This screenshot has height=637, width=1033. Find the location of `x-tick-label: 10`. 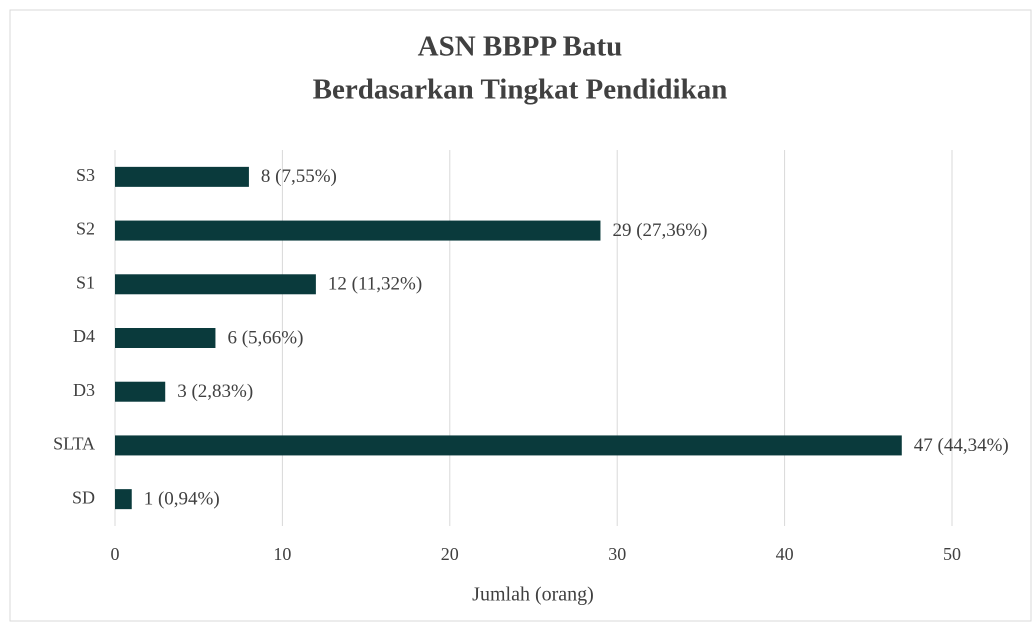

x-tick-label: 10 is located at coordinates (282, 554).